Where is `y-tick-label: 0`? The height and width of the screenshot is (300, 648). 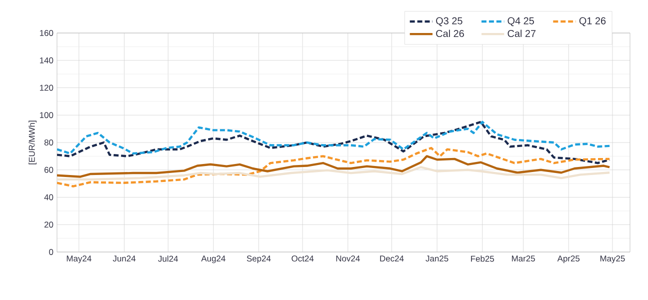 y-tick-label: 0 is located at coordinates (51, 252).